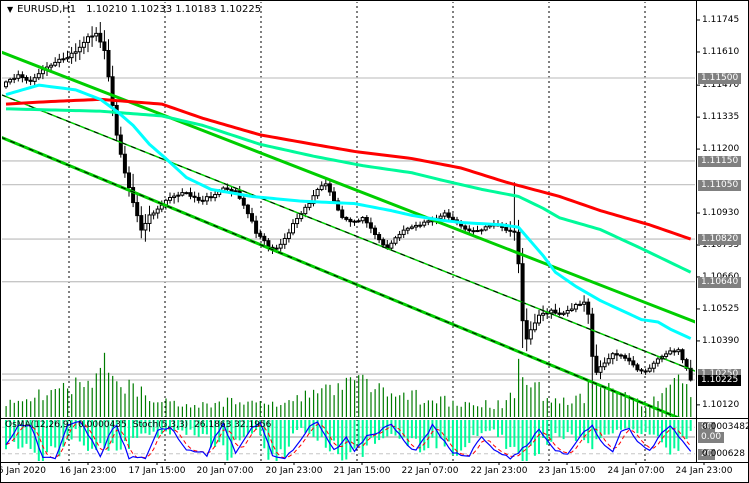 This screenshot has height=483, width=749. What do you see at coordinates (721, 308) in the screenshot?
I see `price-axis-label: 1.10525` at bounding box center [721, 308].